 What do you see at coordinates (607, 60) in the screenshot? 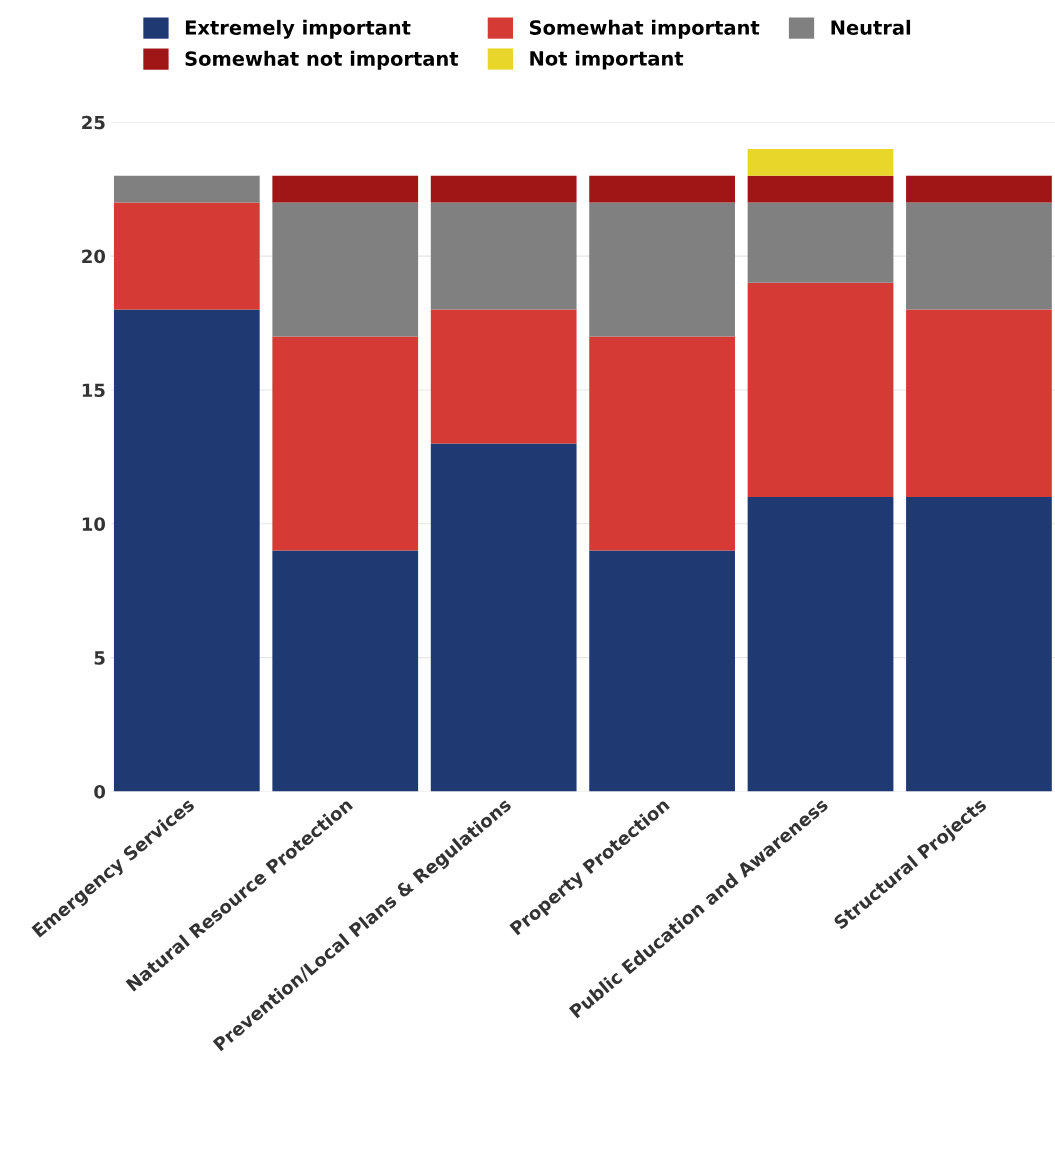
I see `legend-label: Not important` at bounding box center [607, 60].